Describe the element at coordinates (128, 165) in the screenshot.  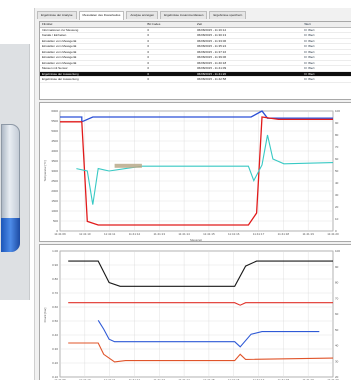
I see `highlight-segment` at that location.